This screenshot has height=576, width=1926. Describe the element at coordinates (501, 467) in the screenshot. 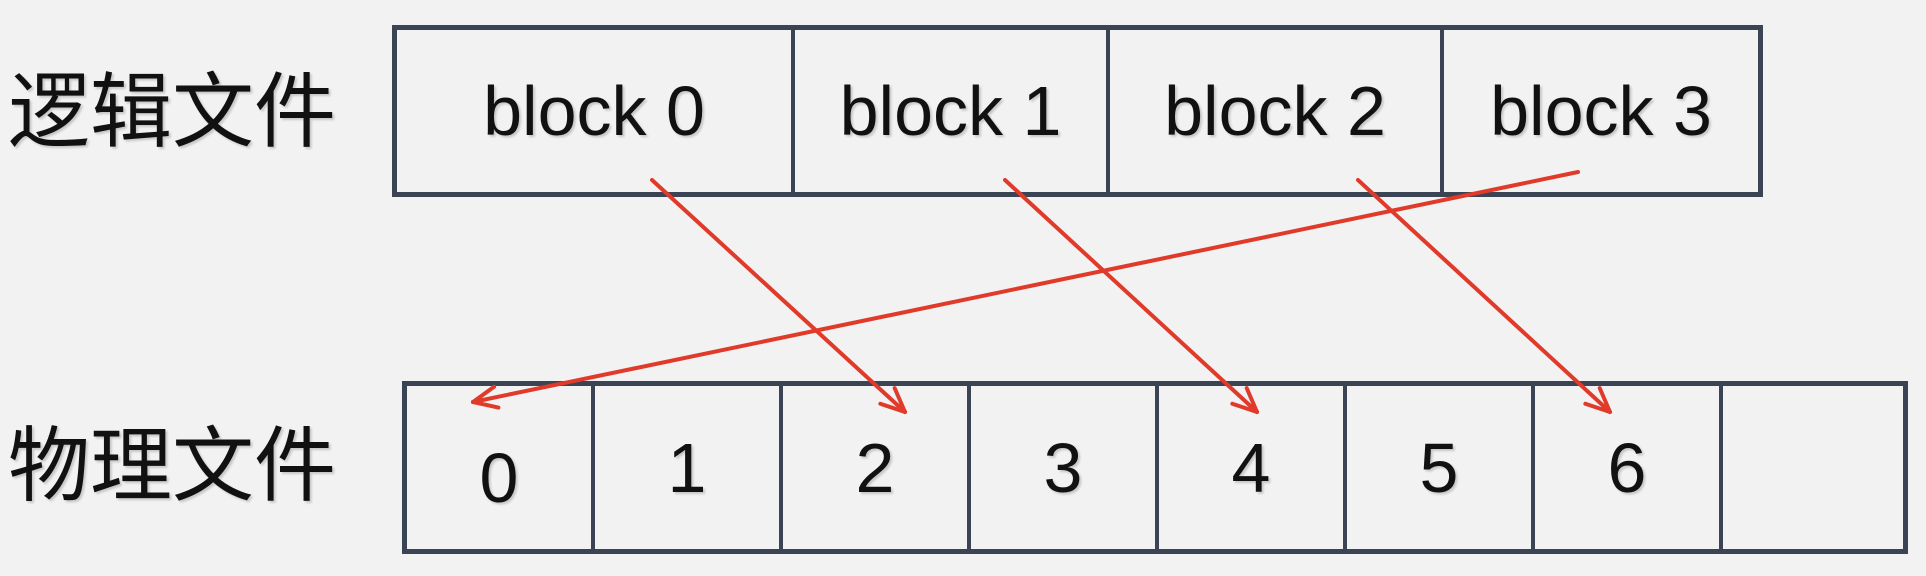

I see `physical-block-0: 0` at that location.